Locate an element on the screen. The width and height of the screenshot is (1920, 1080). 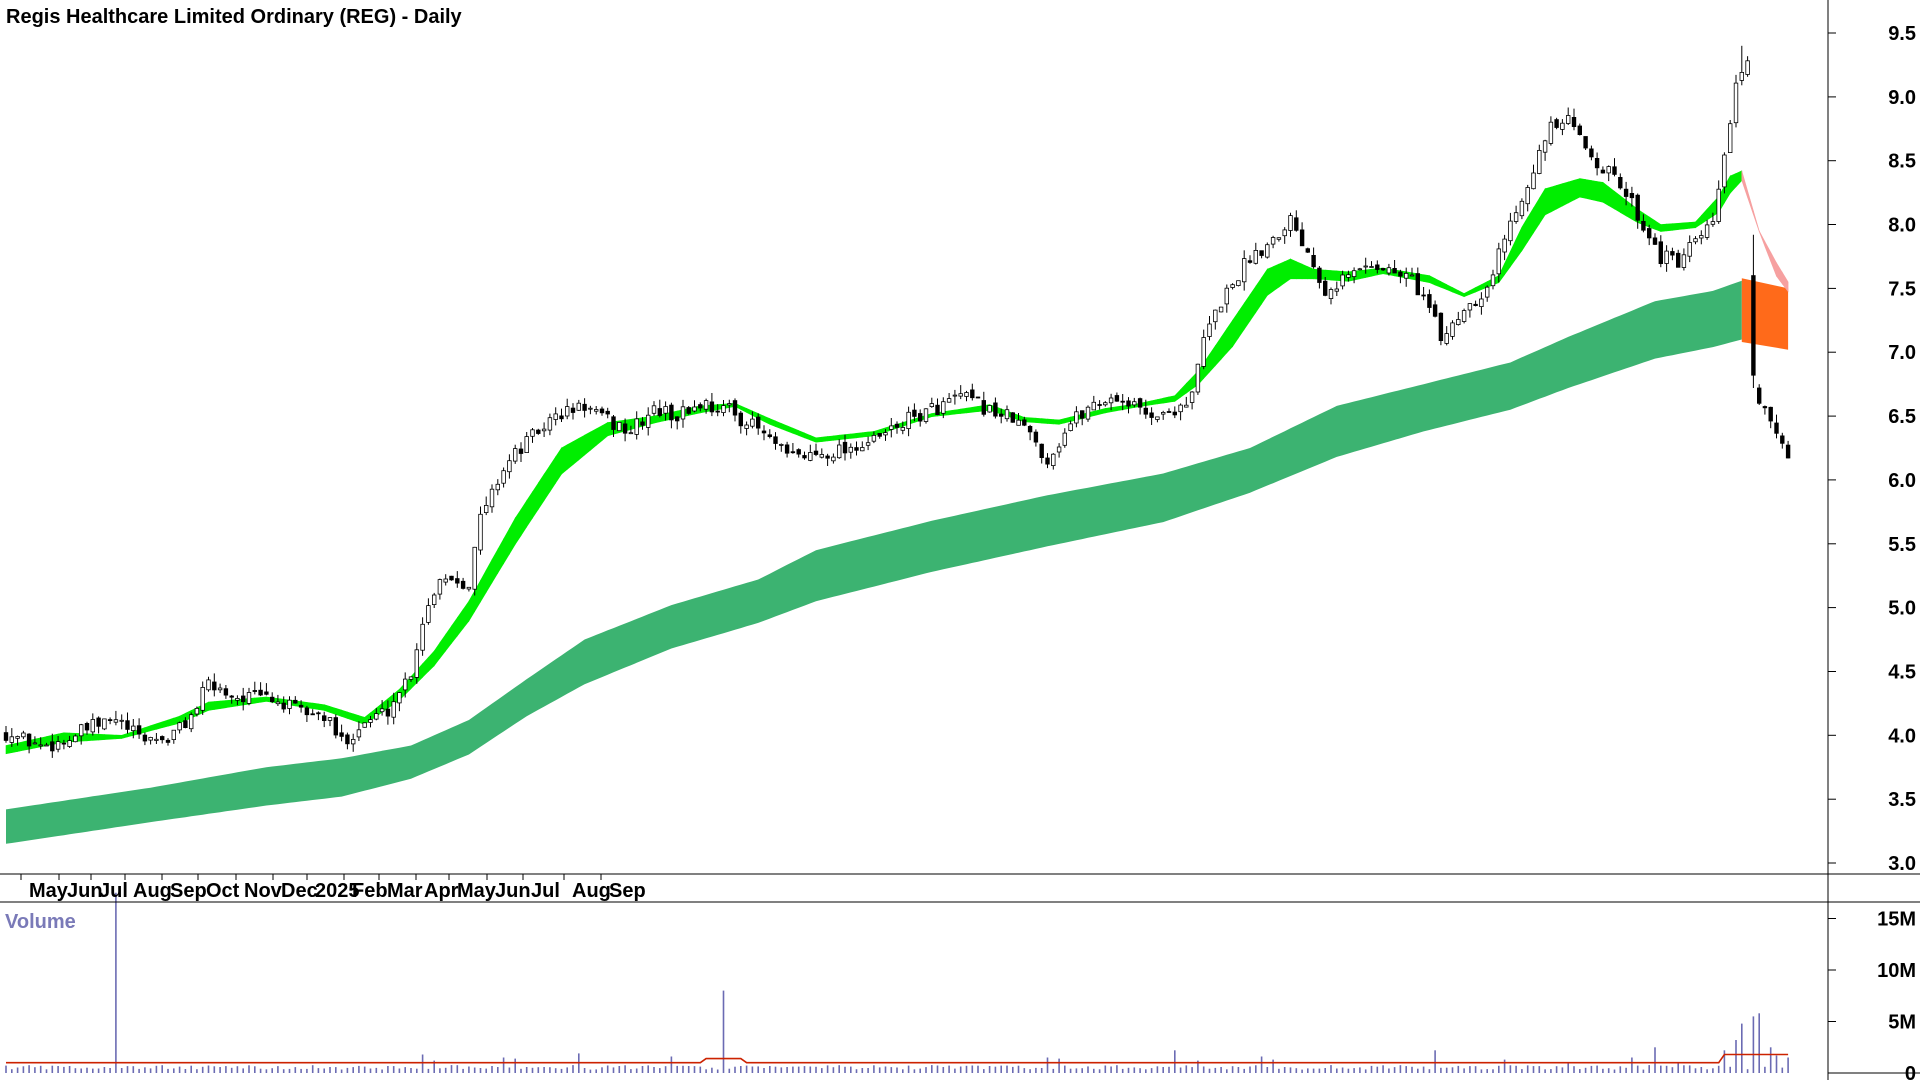
x-tick-label: Nov is located at coordinates (263, 891).